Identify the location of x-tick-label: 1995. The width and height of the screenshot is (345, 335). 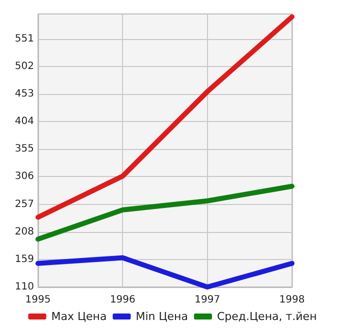
(38, 300).